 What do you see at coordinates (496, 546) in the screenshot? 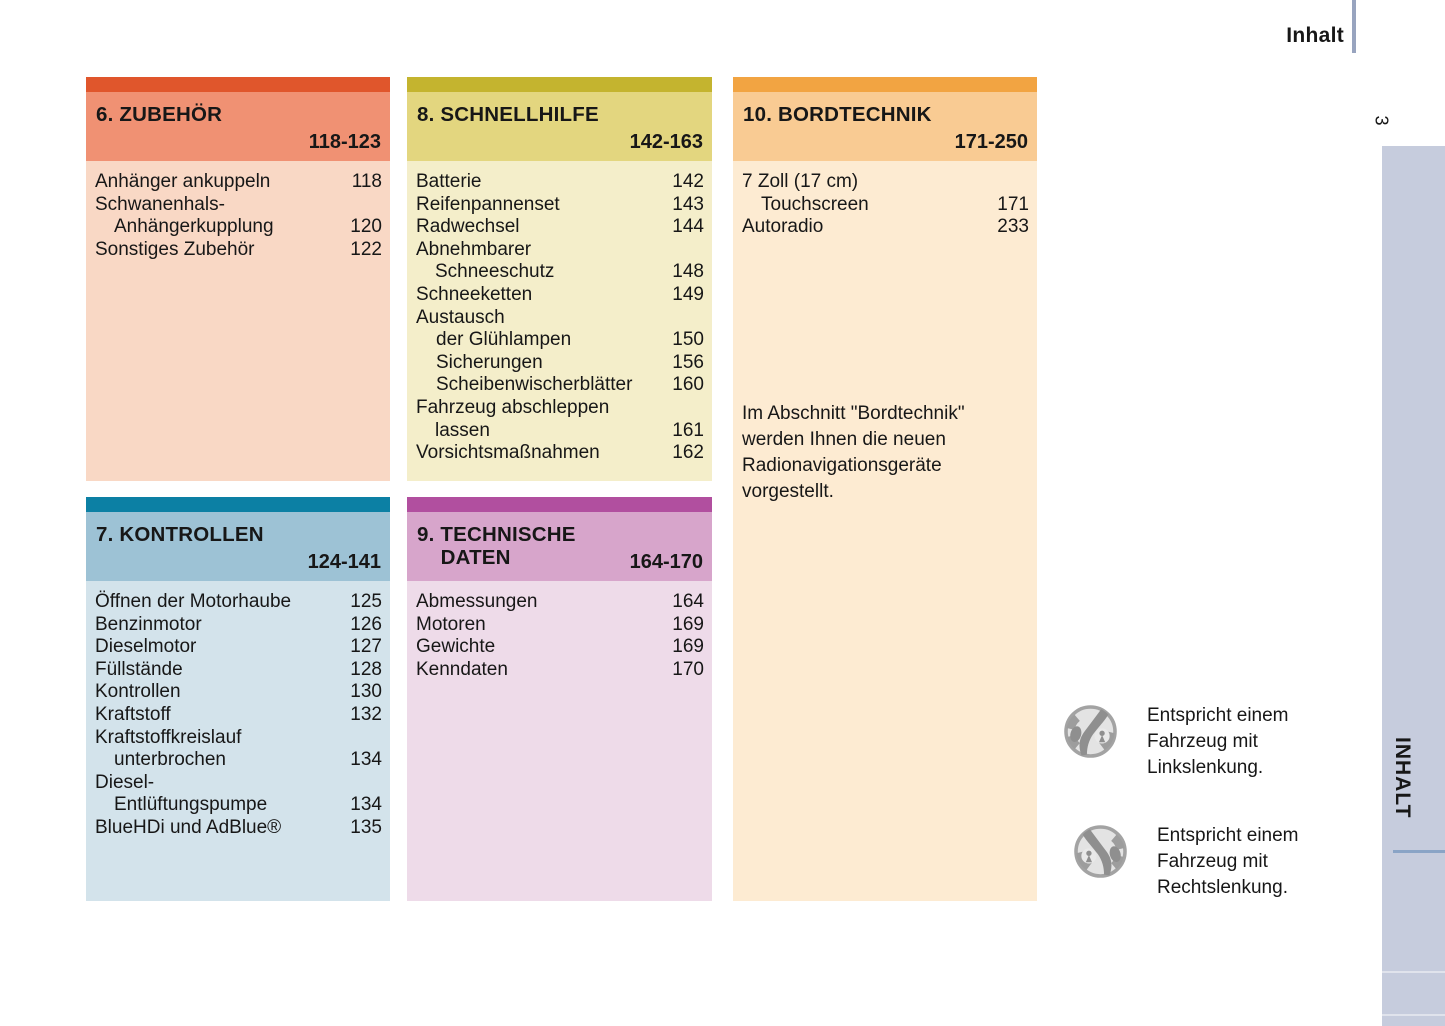
I see `section-title: 9. TECHNISCHE DATEN` at bounding box center [496, 546].